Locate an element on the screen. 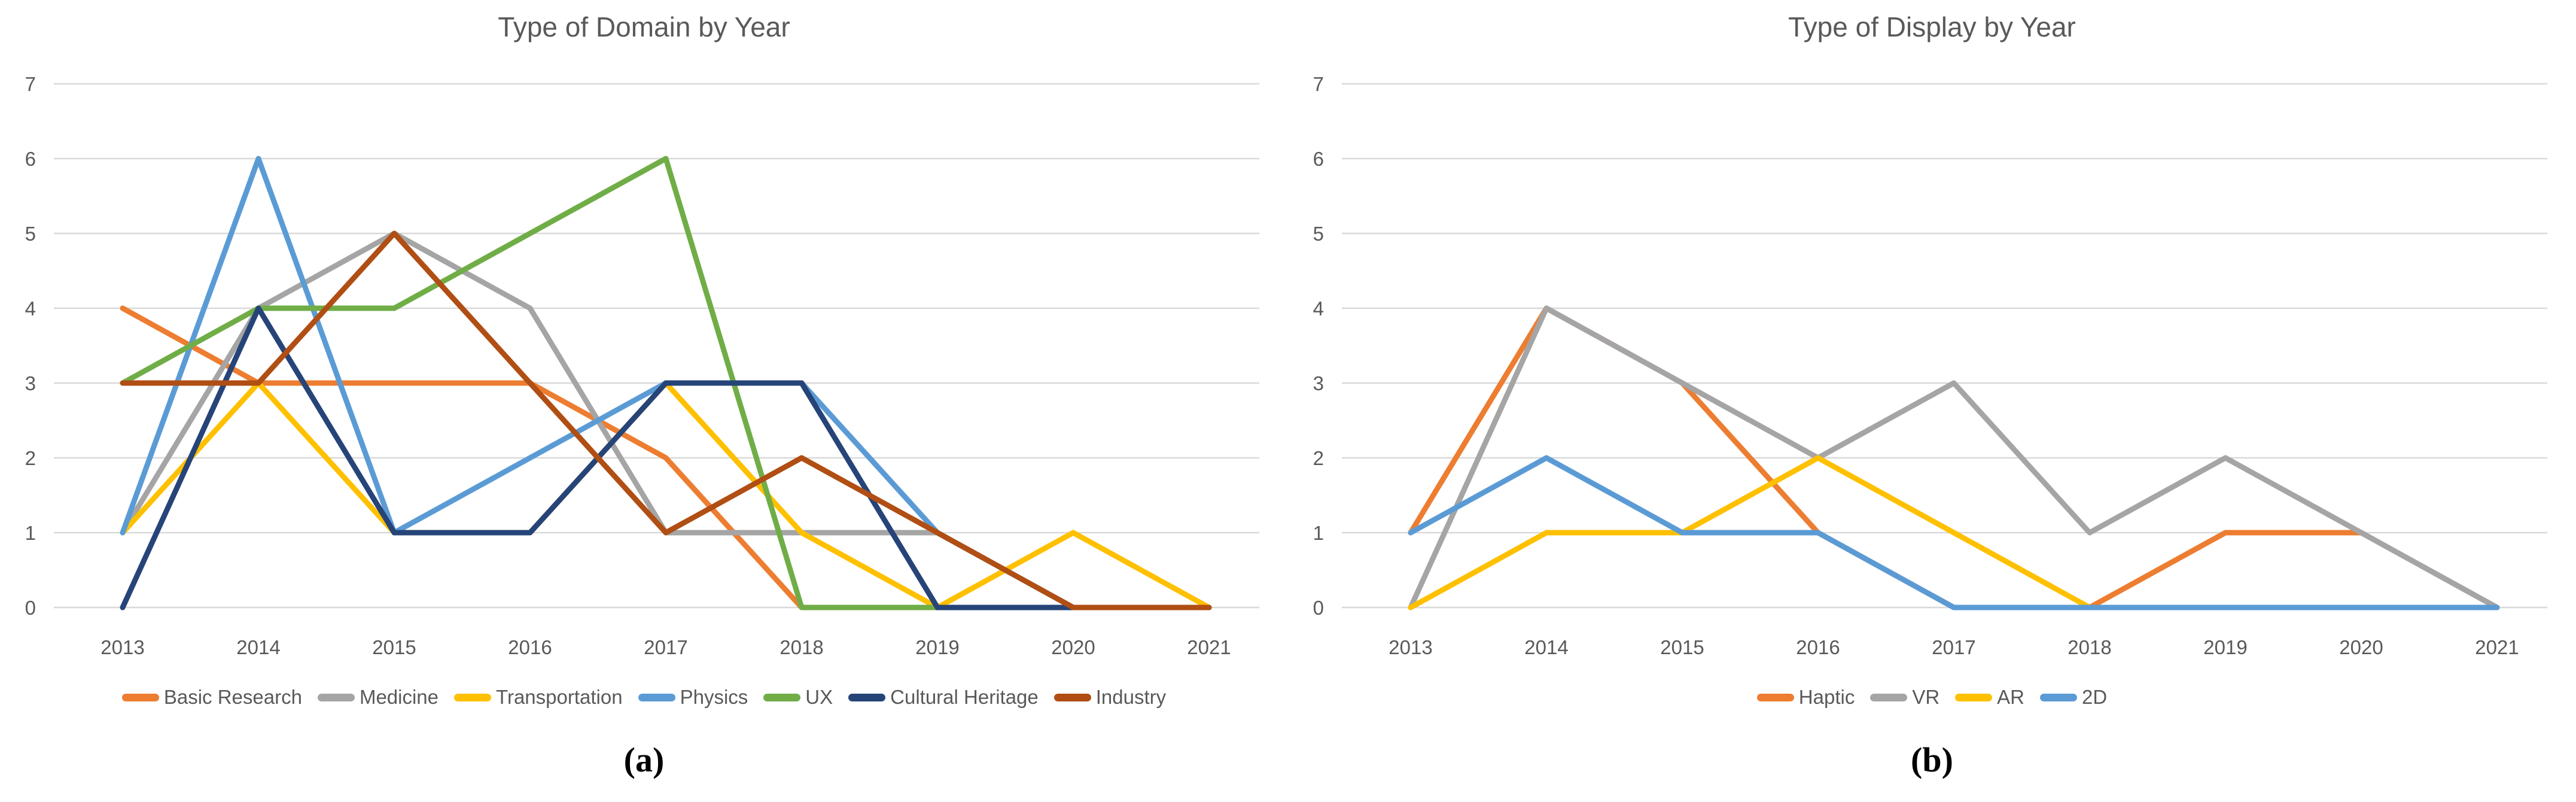 The height and width of the screenshot is (802, 2576). legend-swatch-cultural-heritage is located at coordinates (867, 697).